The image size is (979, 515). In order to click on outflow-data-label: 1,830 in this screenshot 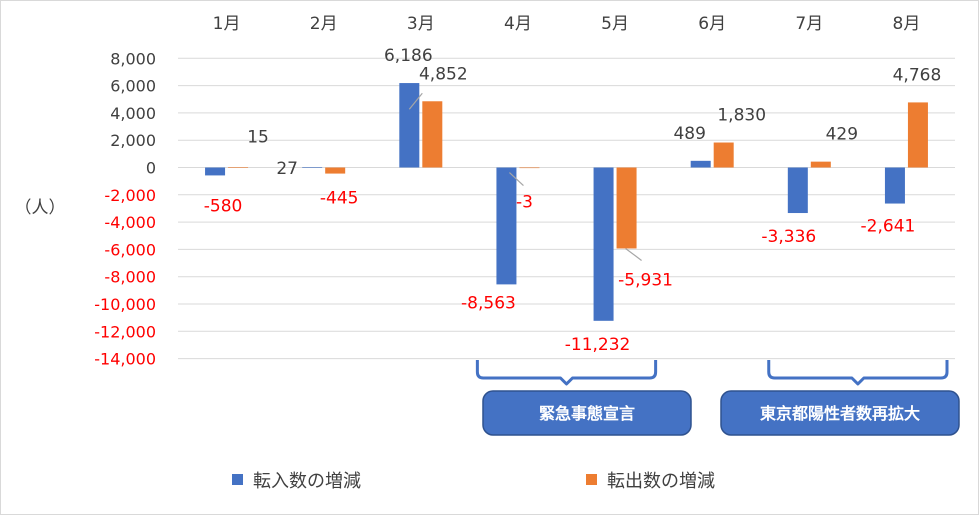, I will do `click(741, 116)`.